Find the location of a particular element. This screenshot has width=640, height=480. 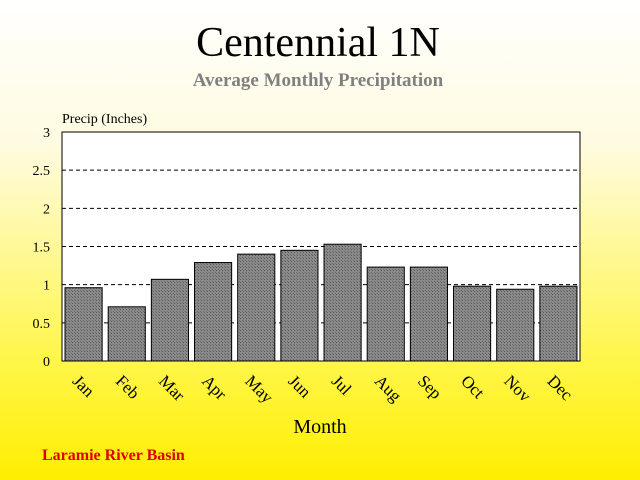

chart-title: Centennial 1N is located at coordinates (318, 43).